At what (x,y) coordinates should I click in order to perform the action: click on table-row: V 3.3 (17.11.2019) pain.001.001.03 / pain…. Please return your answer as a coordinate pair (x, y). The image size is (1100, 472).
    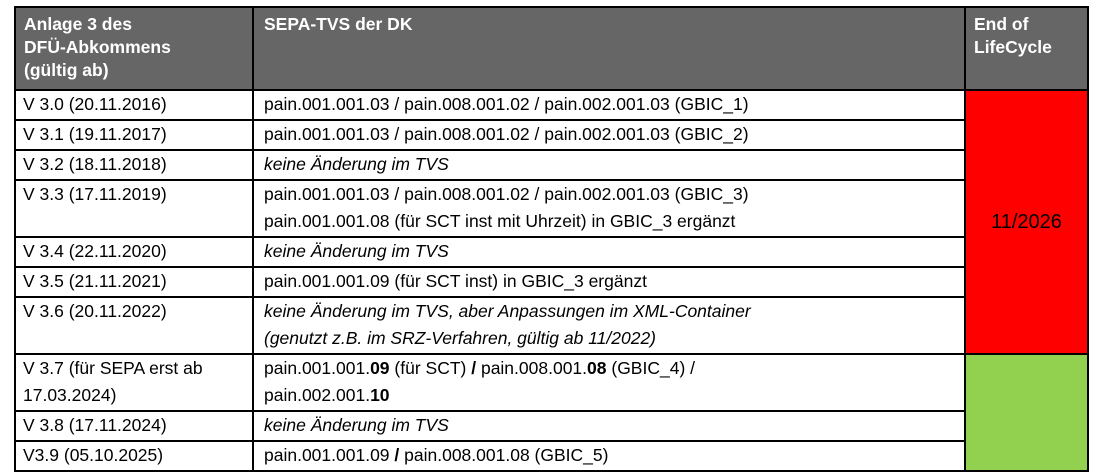
    Looking at the image, I should click on (551, 208).